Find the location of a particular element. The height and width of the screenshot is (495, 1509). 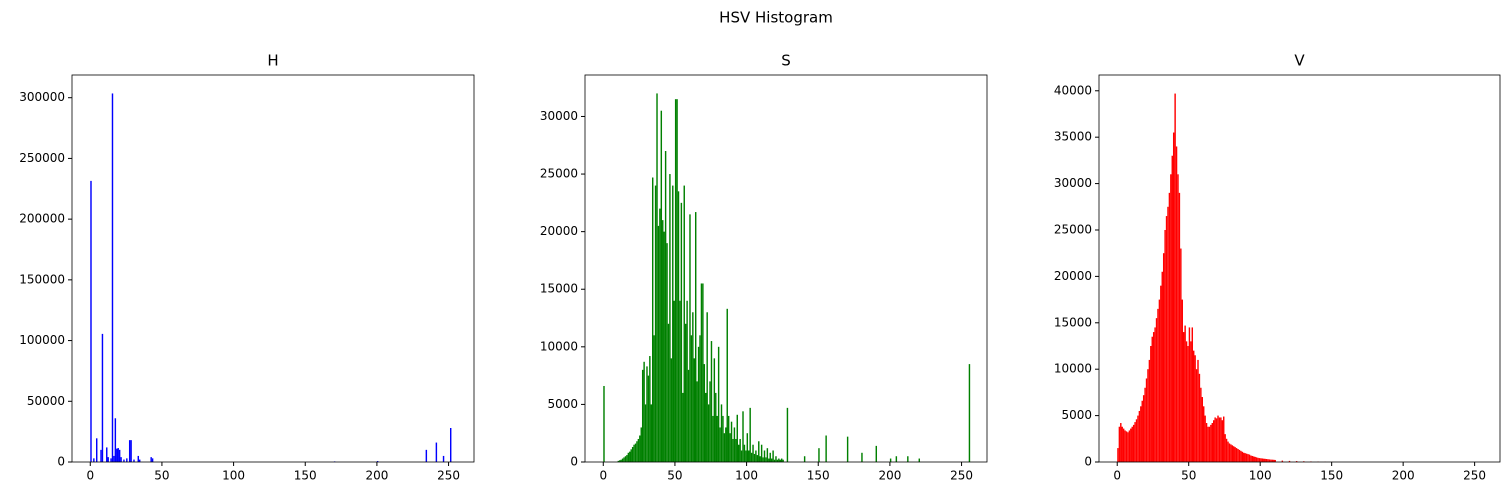

x-tick-label: 0 is located at coordinates (90, 476).